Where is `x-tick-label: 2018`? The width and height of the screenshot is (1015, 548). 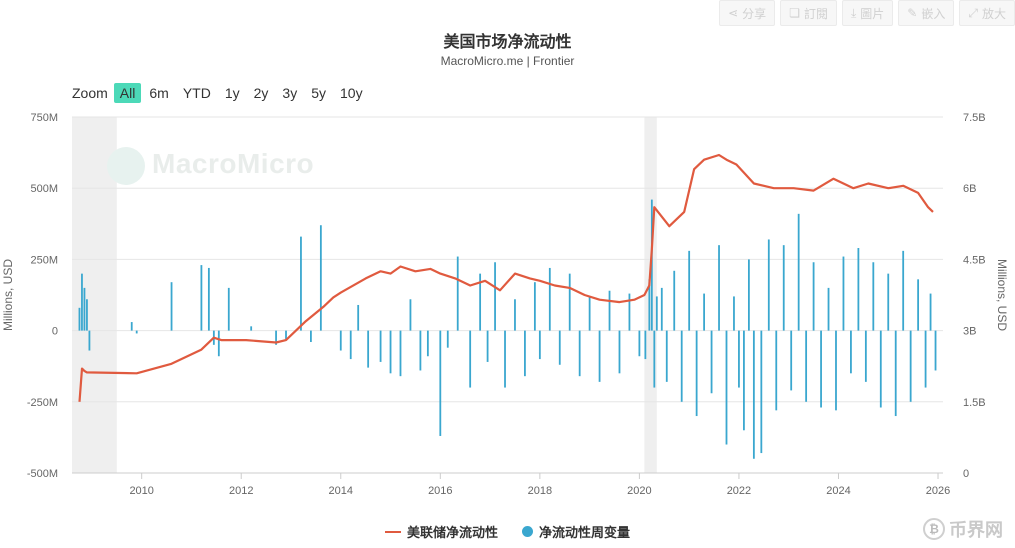 x-tick-label: 2018 is located at coordinates (540, 491).